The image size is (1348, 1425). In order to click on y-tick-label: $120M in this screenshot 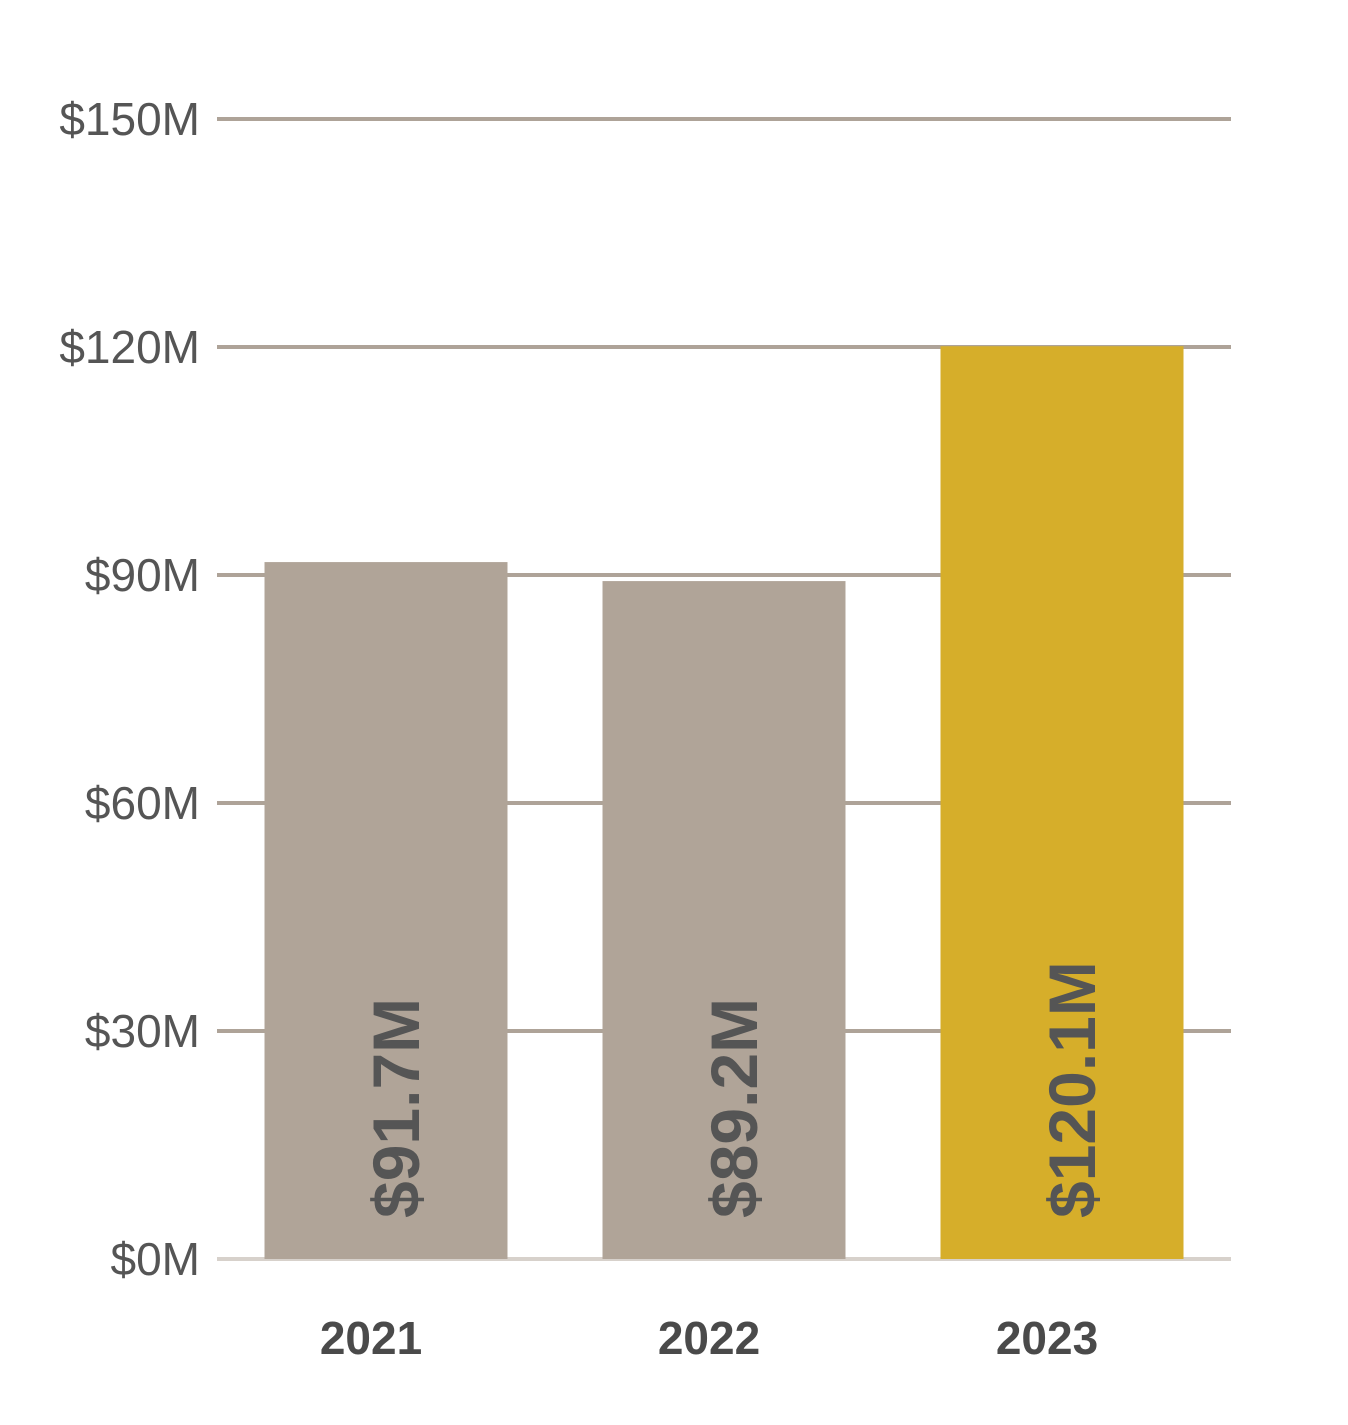, I will do `click(129, 347)`.